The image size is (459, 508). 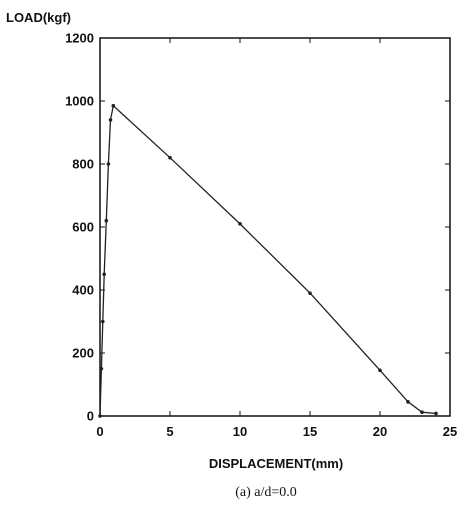 I want to click on y-tick-label: 600, so click(x=83, y=227).